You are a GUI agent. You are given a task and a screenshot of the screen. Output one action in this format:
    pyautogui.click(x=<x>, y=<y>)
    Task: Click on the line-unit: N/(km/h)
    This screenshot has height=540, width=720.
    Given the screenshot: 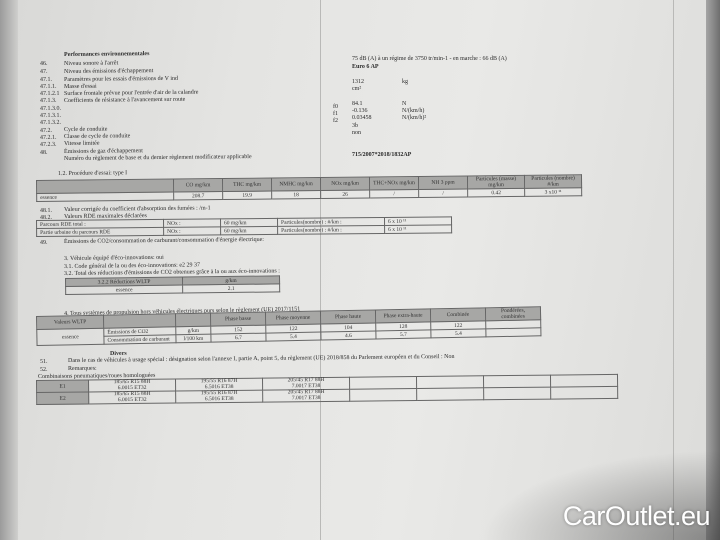 What is the action you would take?
    pyautogui.click(x=413, y=111)
    